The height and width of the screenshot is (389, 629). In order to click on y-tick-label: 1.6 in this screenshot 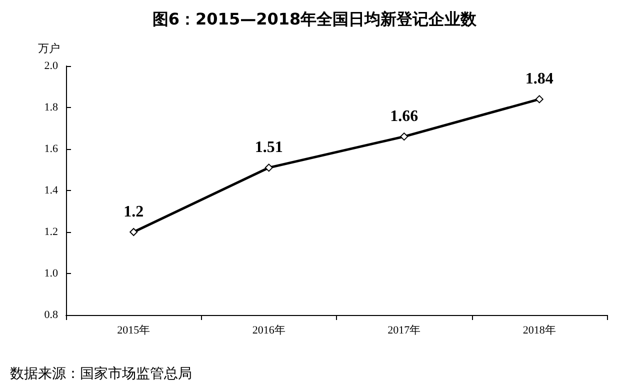, I will do `click(51, 149)`.